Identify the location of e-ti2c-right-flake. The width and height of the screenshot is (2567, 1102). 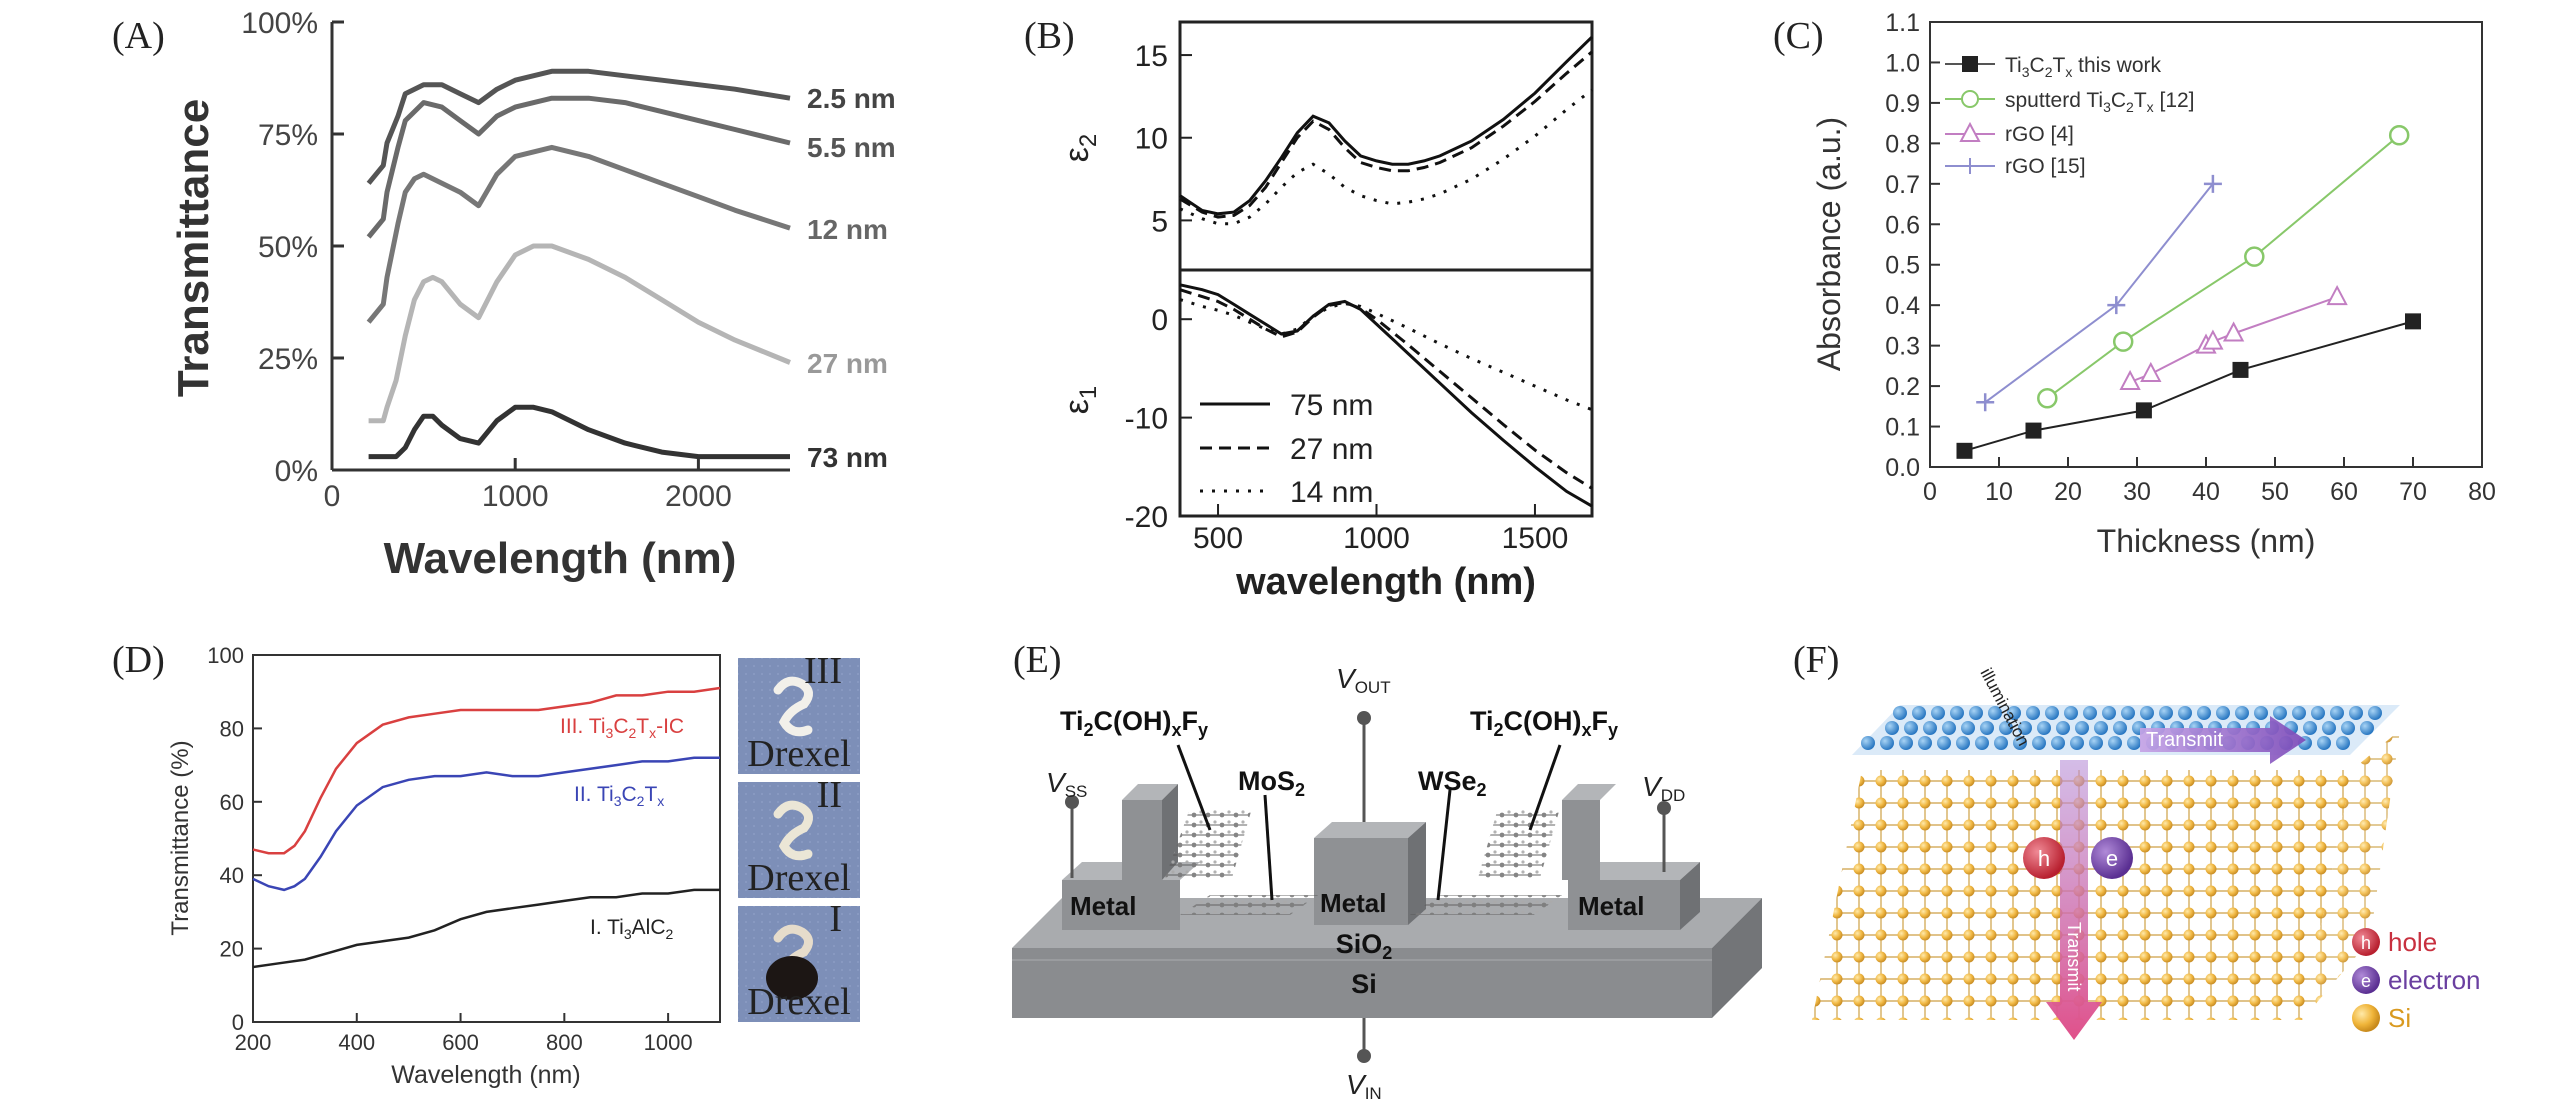
(1519, 843).